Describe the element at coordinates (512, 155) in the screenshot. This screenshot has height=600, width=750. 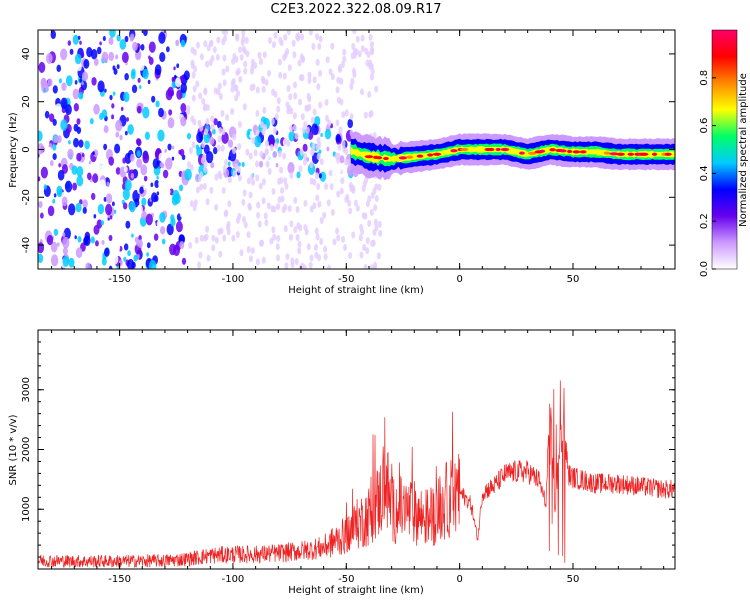
I see `heatmap-ridge-band` at that location.